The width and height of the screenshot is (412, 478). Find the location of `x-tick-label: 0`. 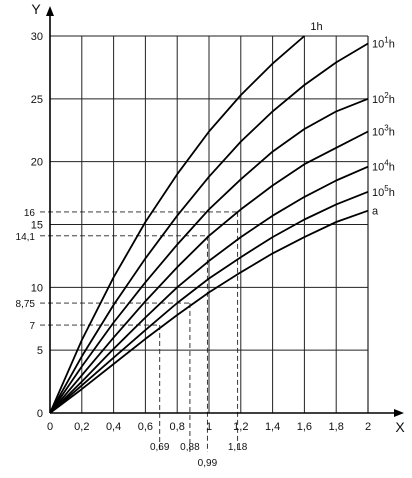

x-tick-label: 0 is located at coordinates (50, 427).